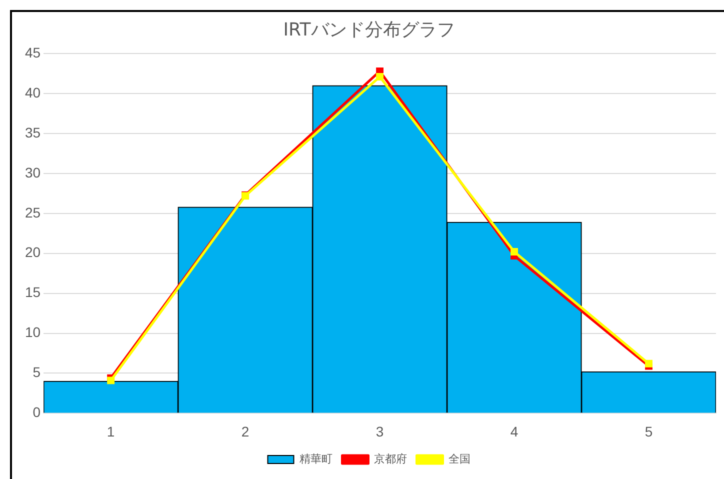 The image size is (724, 479). Describe the element at coordinates (32, 212) in the screenshot. I see `y-tick-label: 25` at that location.